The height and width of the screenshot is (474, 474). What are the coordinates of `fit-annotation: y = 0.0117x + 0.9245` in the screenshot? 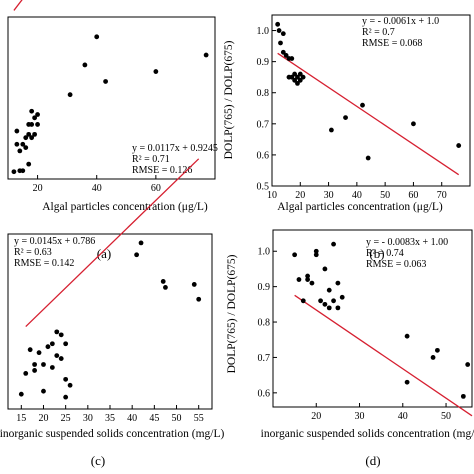 It's located at (175, 148).